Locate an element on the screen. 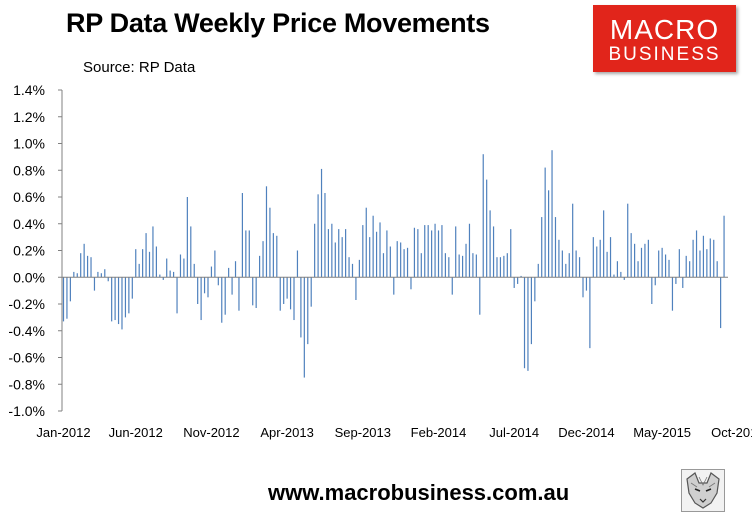 The height and width of the screenshot is (519, 752). x-tick-label: Jan-2012 is located at coordinates (63, 432).